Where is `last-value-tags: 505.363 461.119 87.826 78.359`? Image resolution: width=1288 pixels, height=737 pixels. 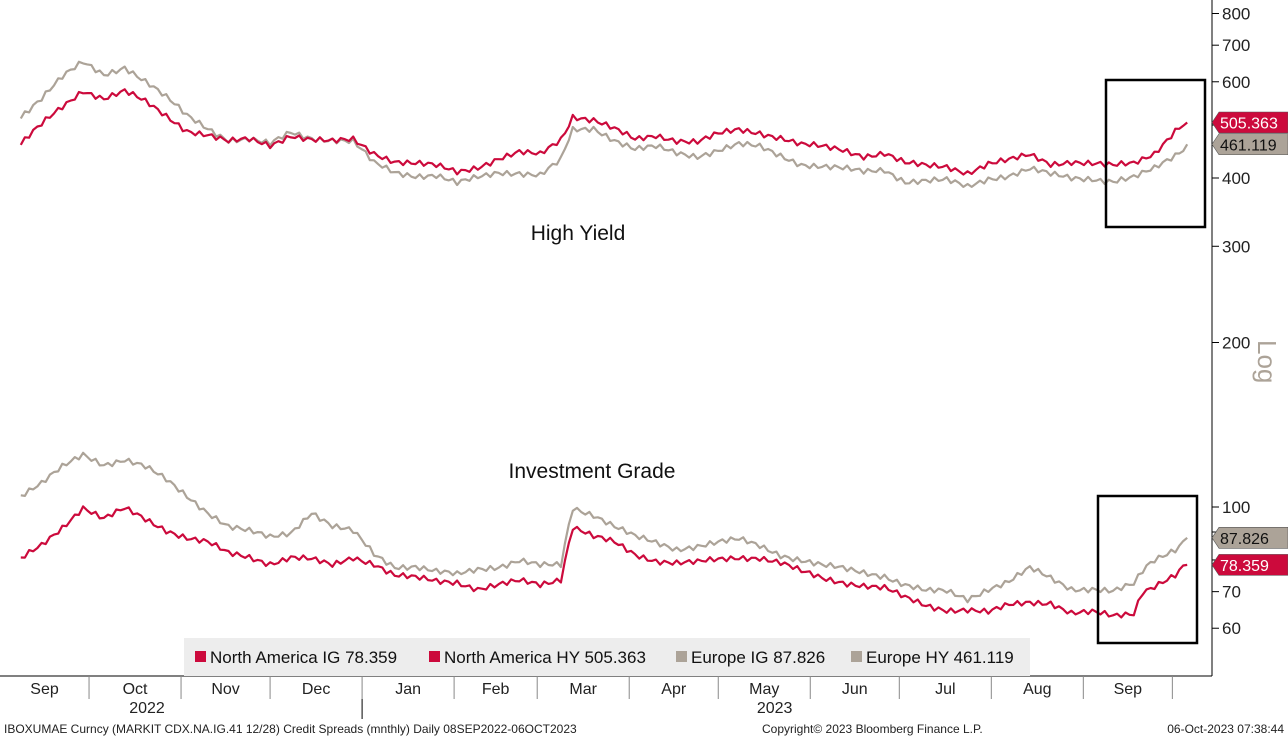
last-value-tags: 505.363 461.119 87.826 78.359 is located at coordinates (1249, 343).